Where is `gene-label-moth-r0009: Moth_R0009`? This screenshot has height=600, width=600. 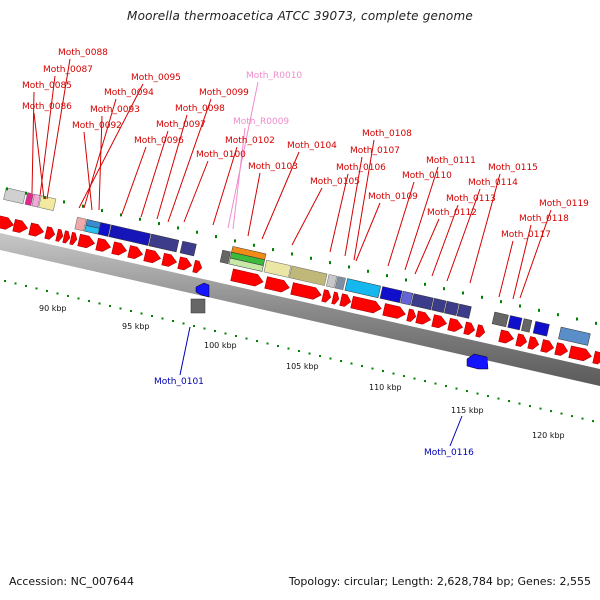 gene-label-moth-r0009: Moth_R0009 is located at coordinates (261, 122).